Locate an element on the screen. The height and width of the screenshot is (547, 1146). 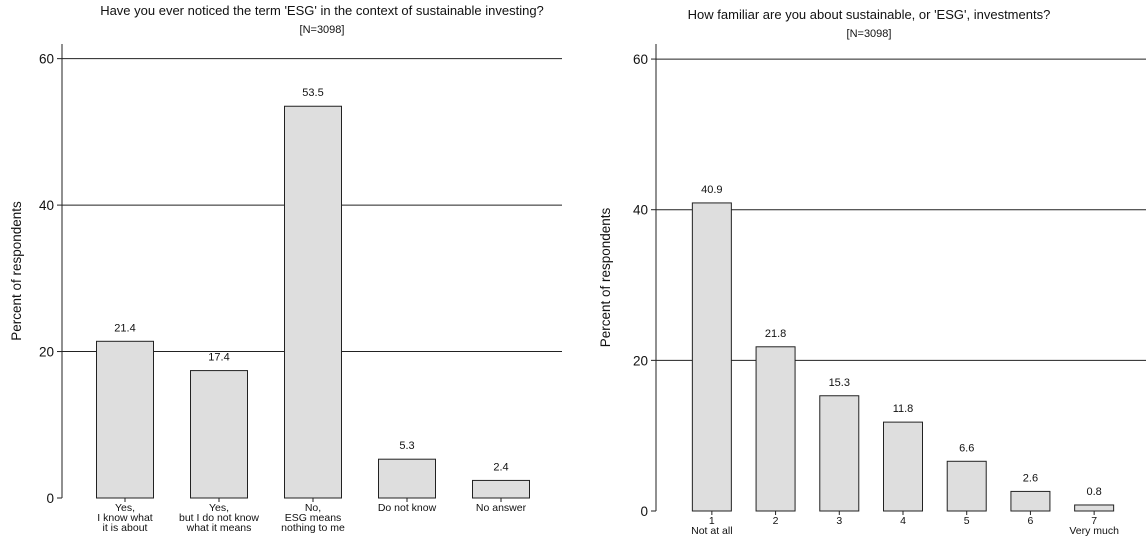
chart2-ylabel: Percent of respondents is located at coordinates (605, 277).